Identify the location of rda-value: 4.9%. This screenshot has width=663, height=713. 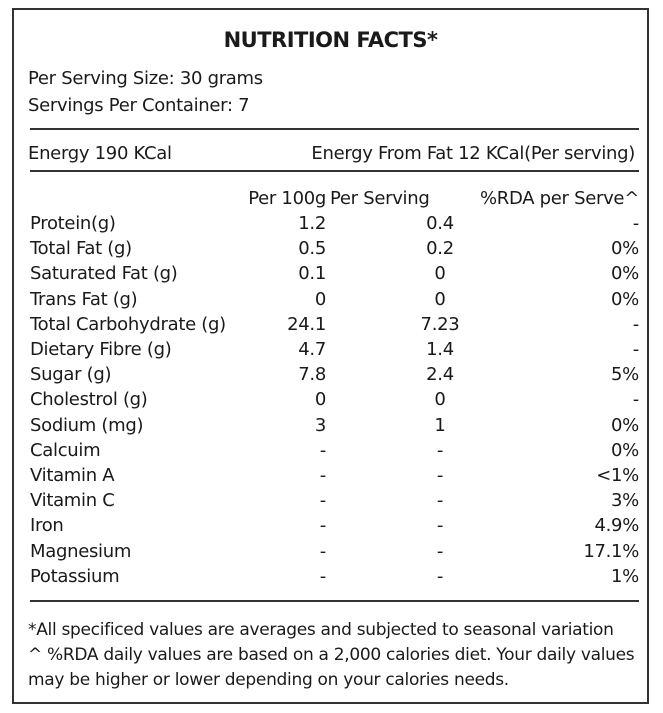
(616, 526).